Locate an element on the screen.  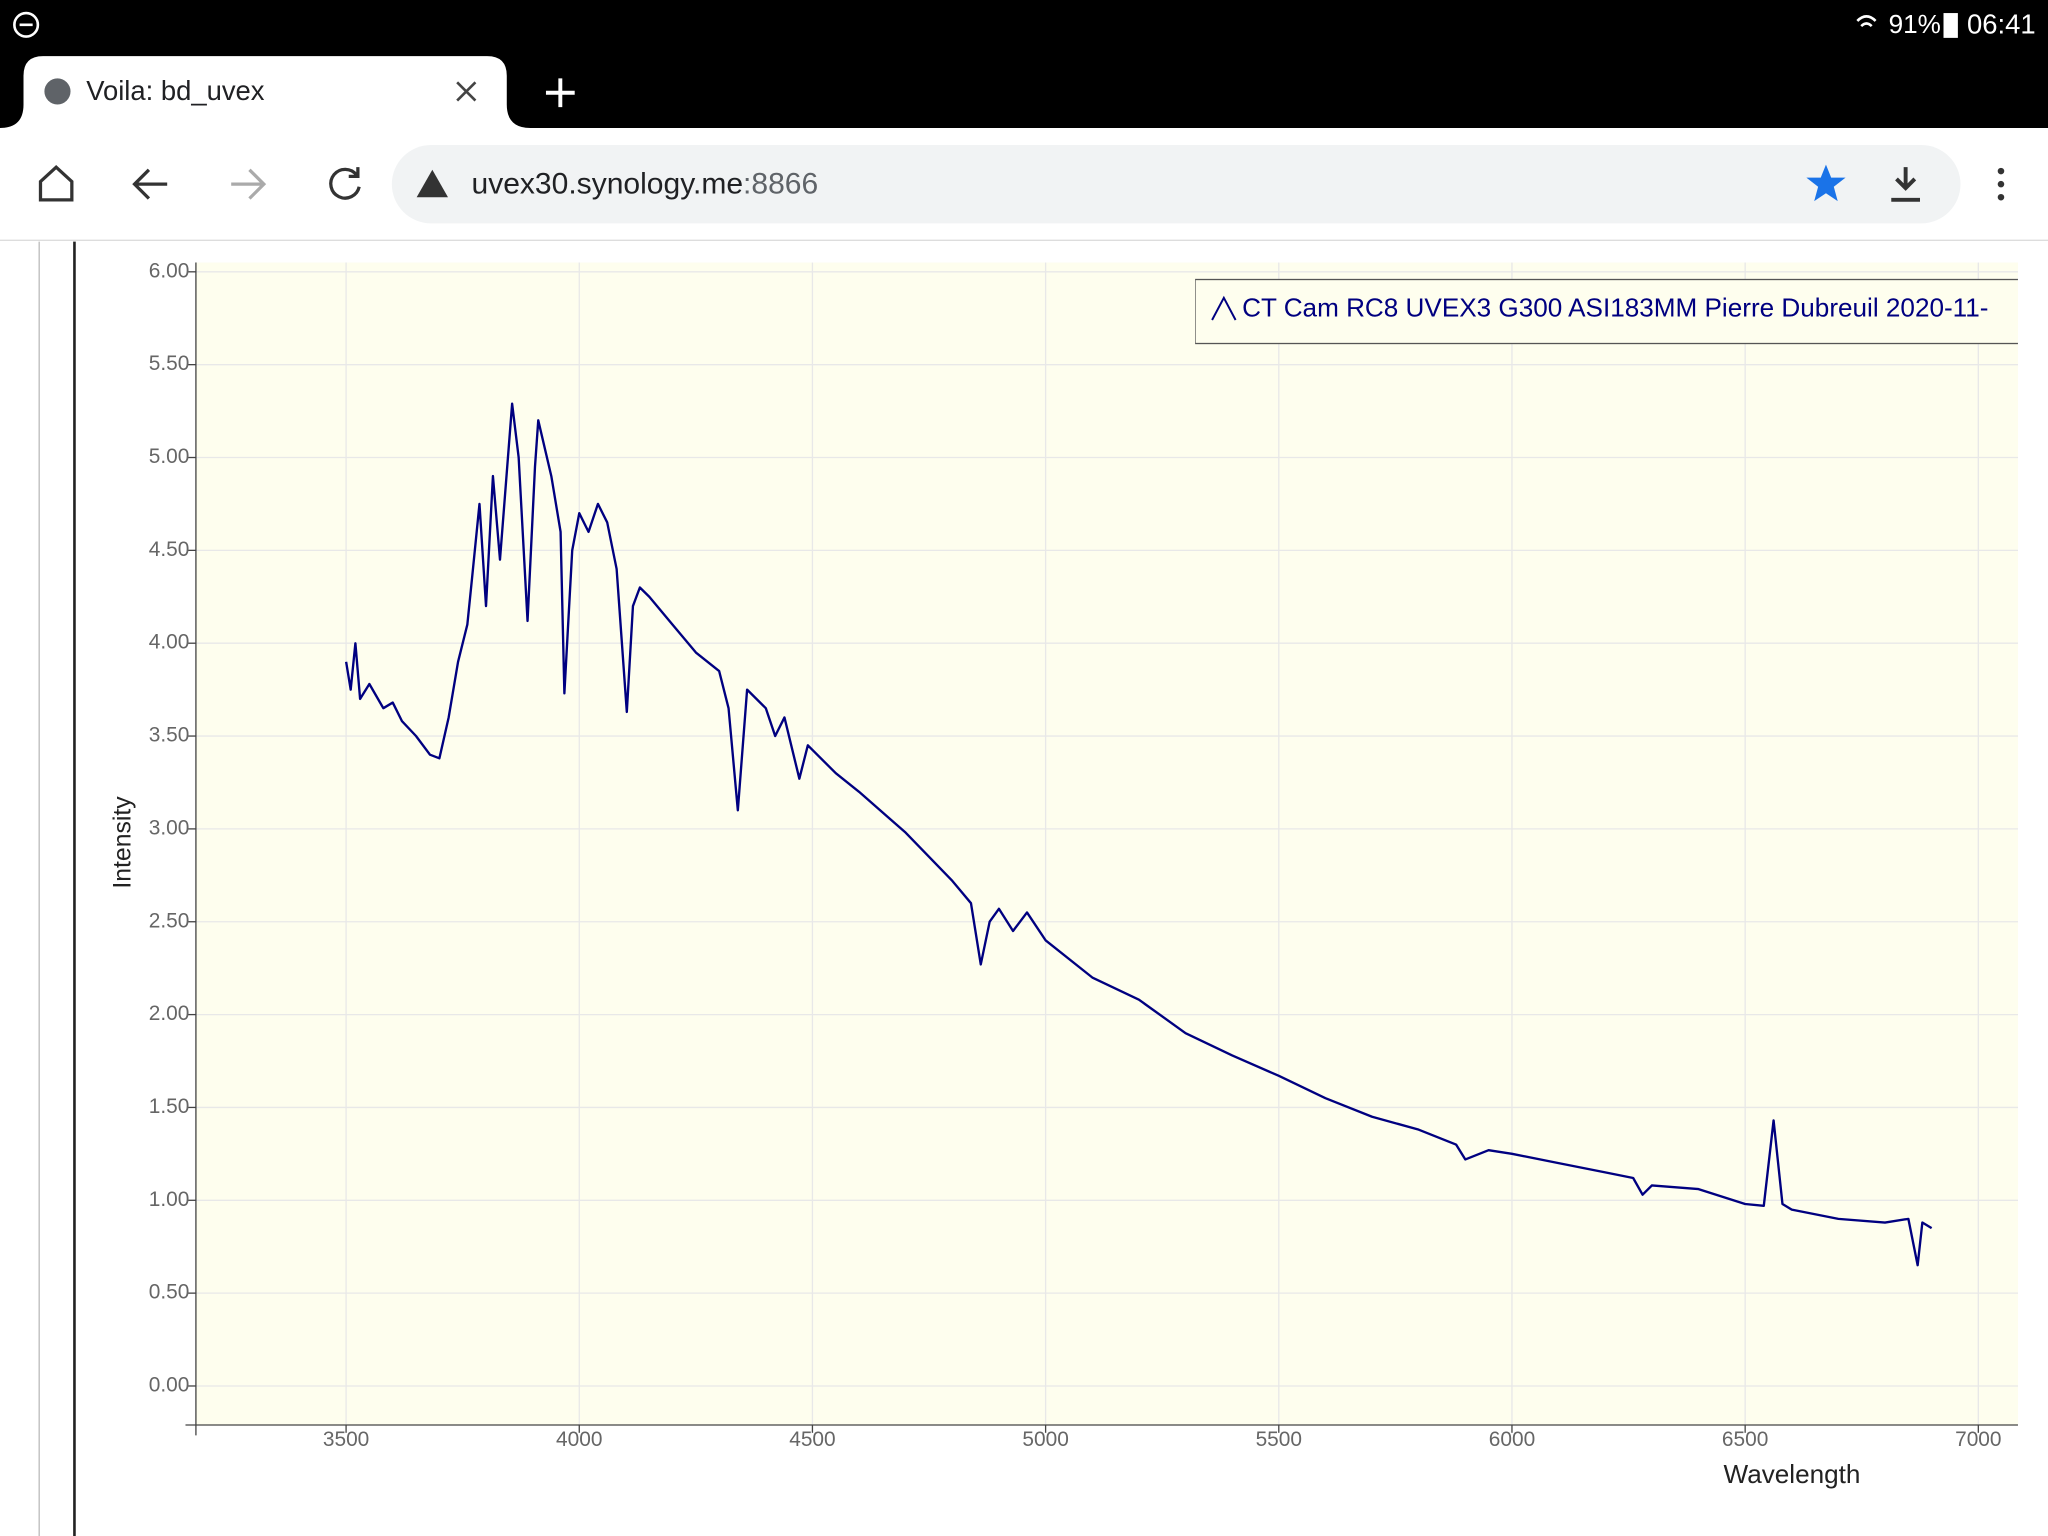
battery-icon is located at coordinates (1950, 25).